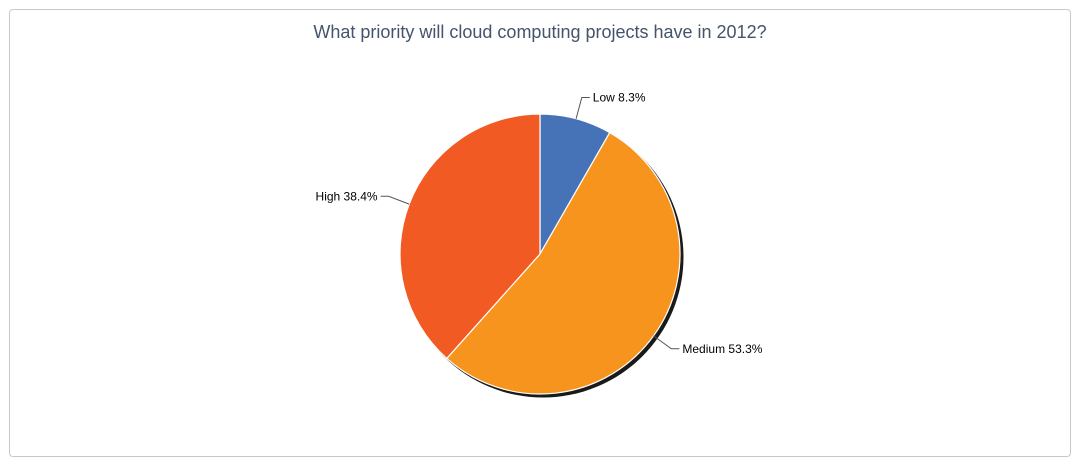 This screenshot has width=1080, height=466. What do you see at coordinates (619, 98) in the screenshot?
I see `data-label-low: Low 8.3%` at bounding box center [619, 98].